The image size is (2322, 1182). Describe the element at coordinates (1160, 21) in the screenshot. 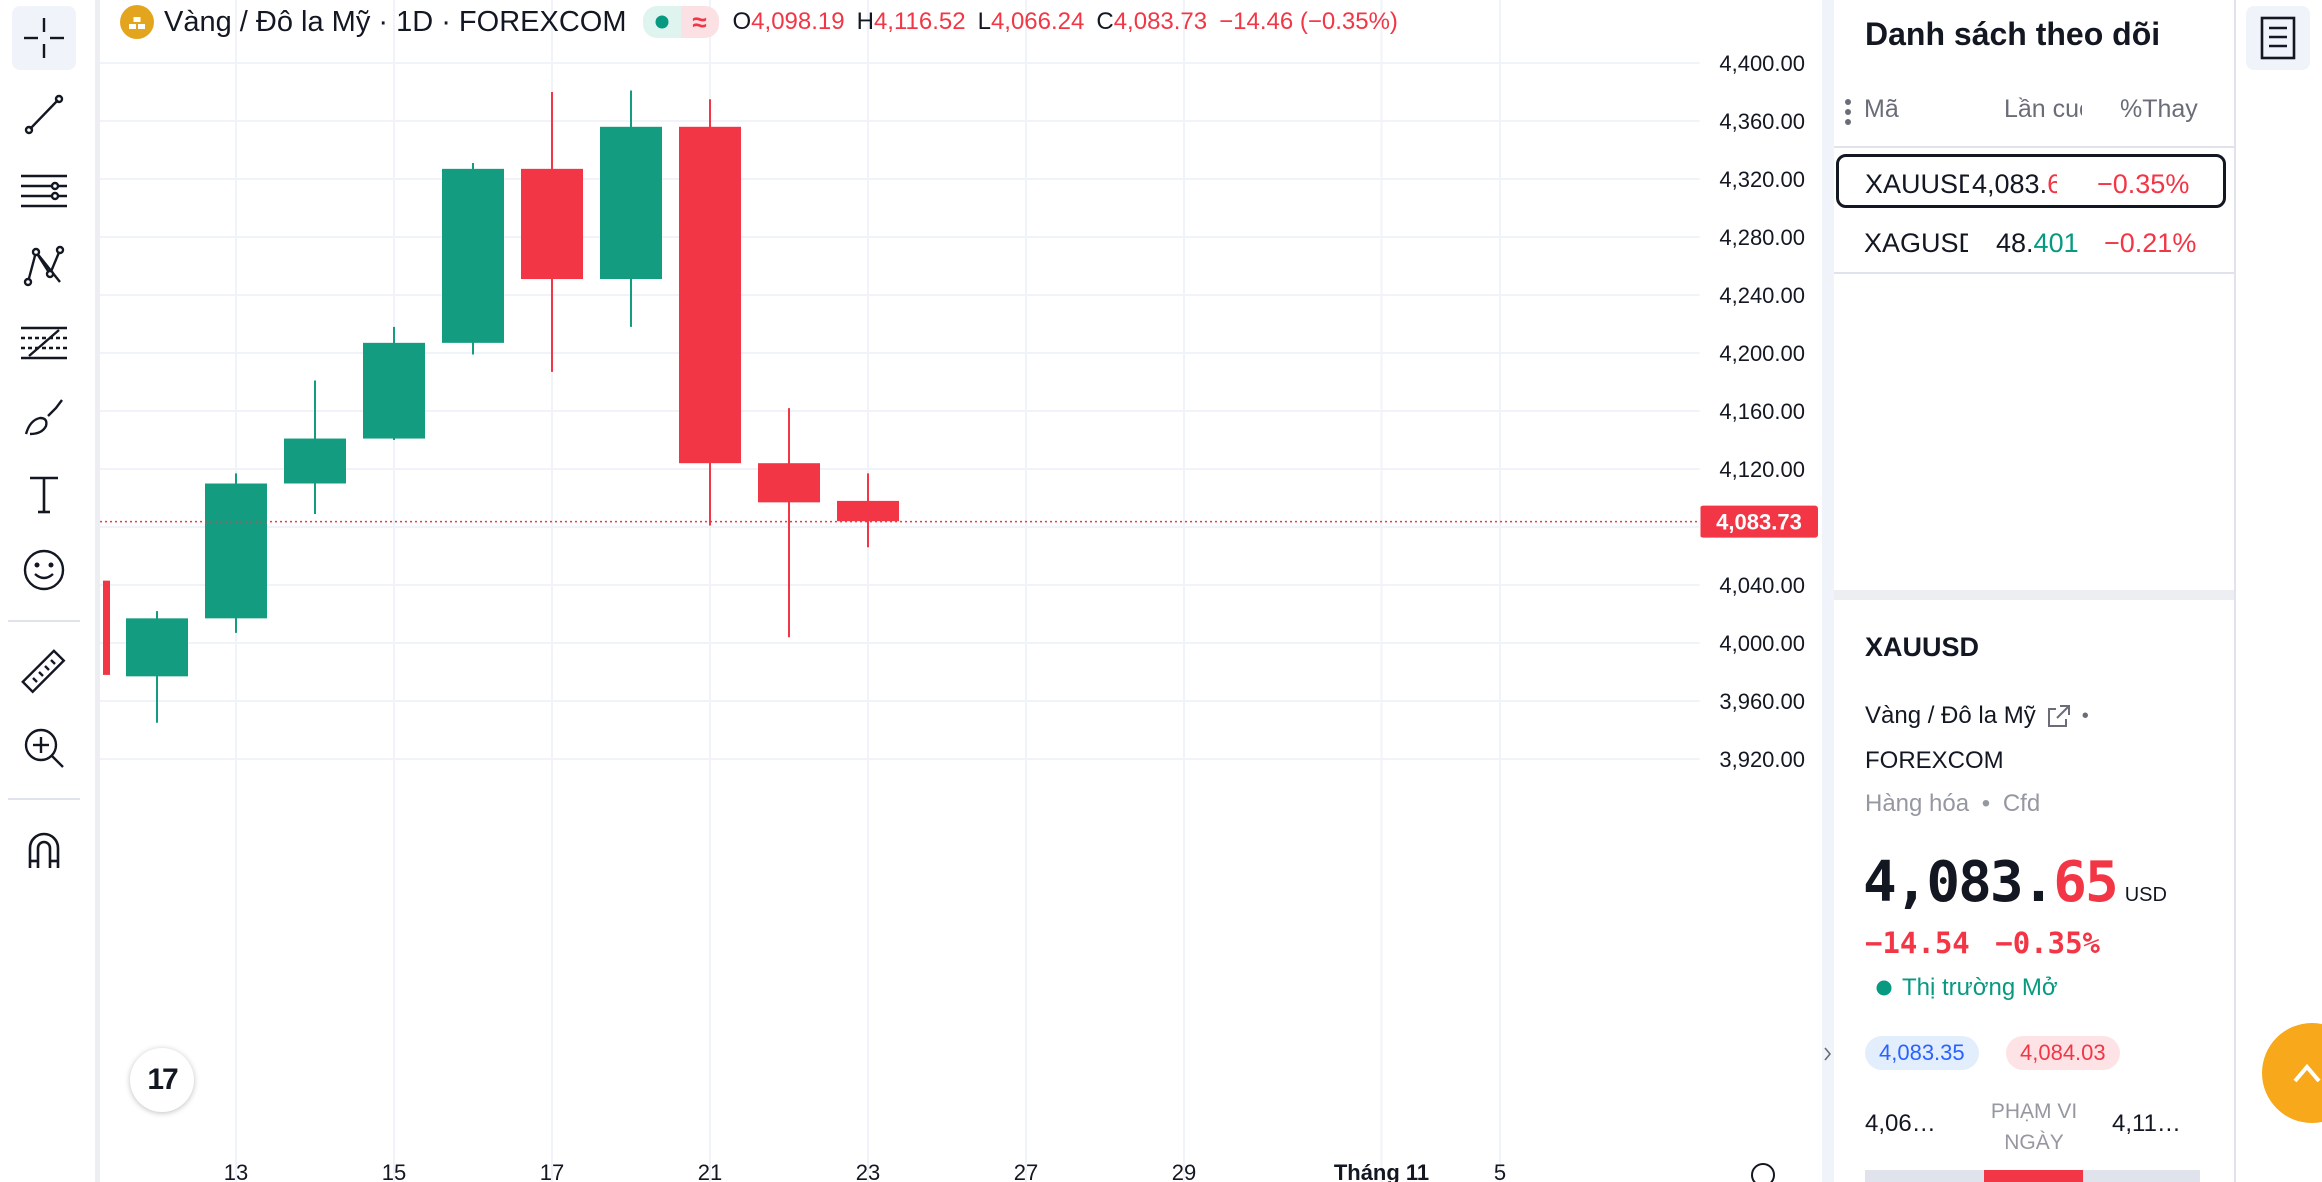

I see `close-value: 4,083.73` at that location.